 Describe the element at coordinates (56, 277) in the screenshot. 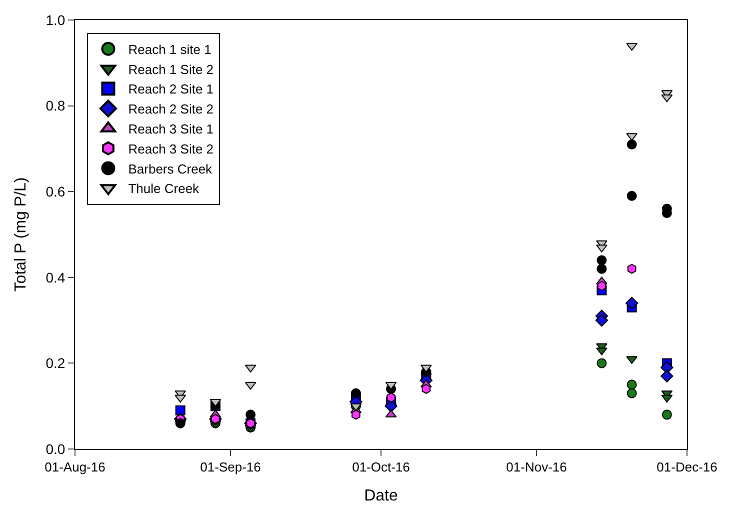

I see `y-tick-label: 0.4` at that location.